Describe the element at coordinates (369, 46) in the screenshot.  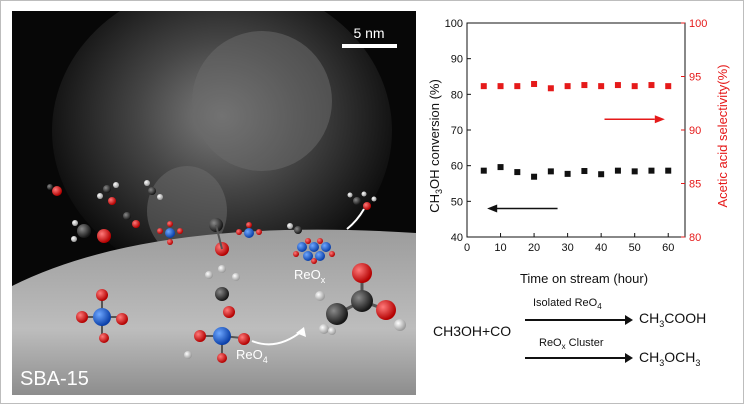
I see `scale-bar` at that location.